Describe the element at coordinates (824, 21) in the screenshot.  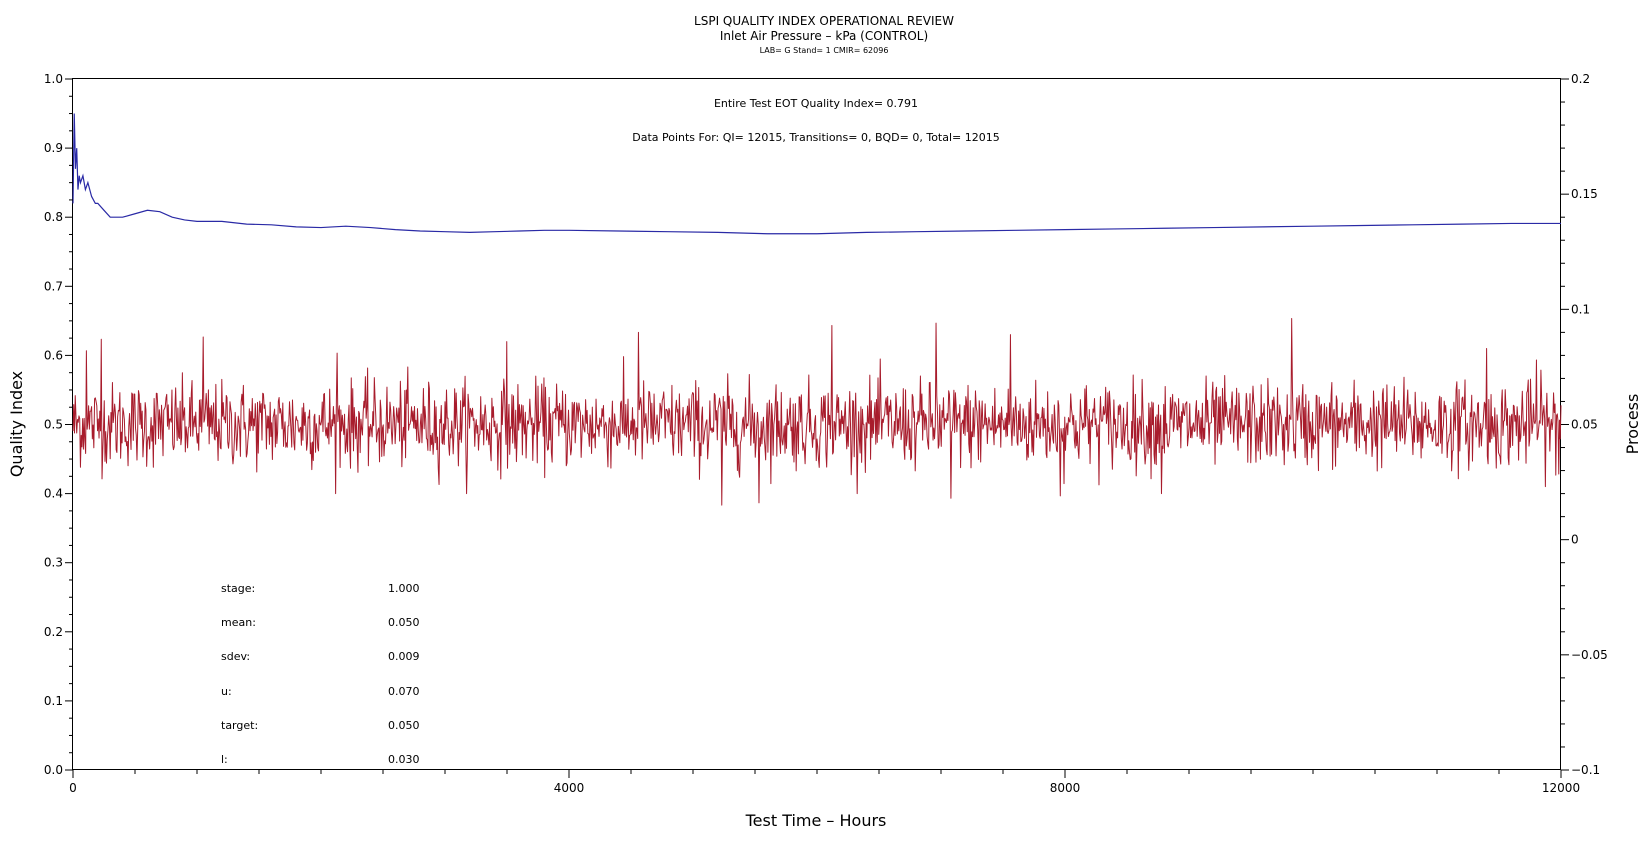
I see `chart-title: LSPI QUALITY INDEX OPERATIONAL REVIEW` at that location.